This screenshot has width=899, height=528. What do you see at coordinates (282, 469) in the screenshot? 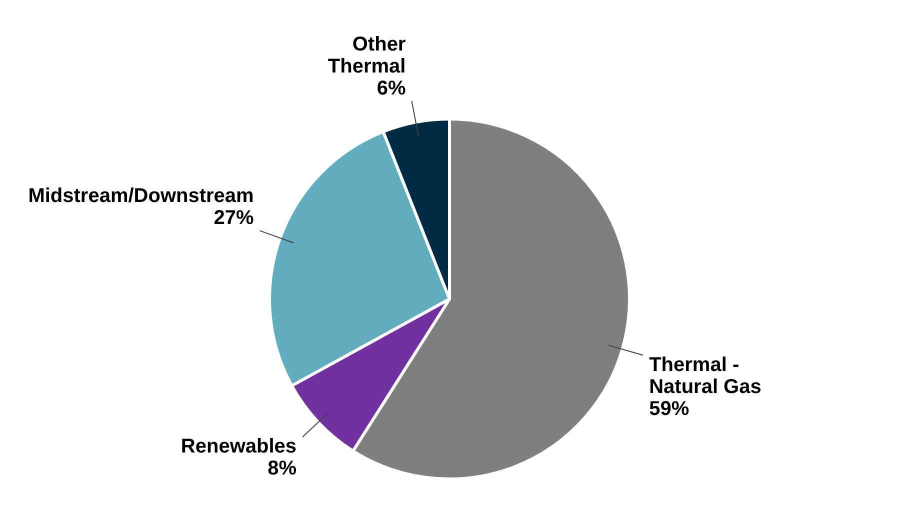
I see `data-label: 8%` at bounding box center [282, 469].